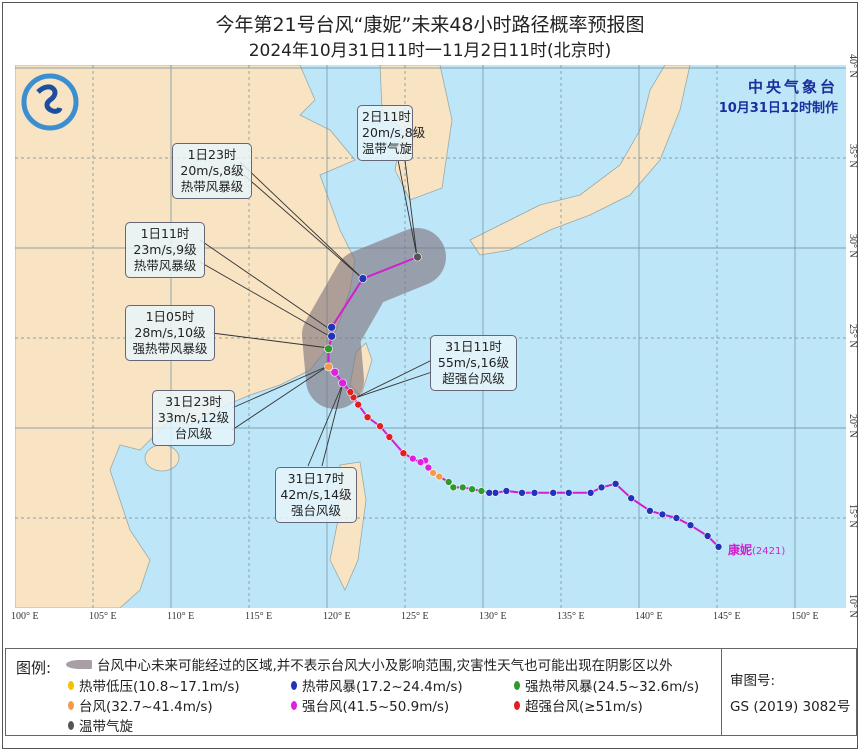  Describe the element at coordinates (212, 186) in the screenshot. I see `label-level: 热带风暴级` at that location.